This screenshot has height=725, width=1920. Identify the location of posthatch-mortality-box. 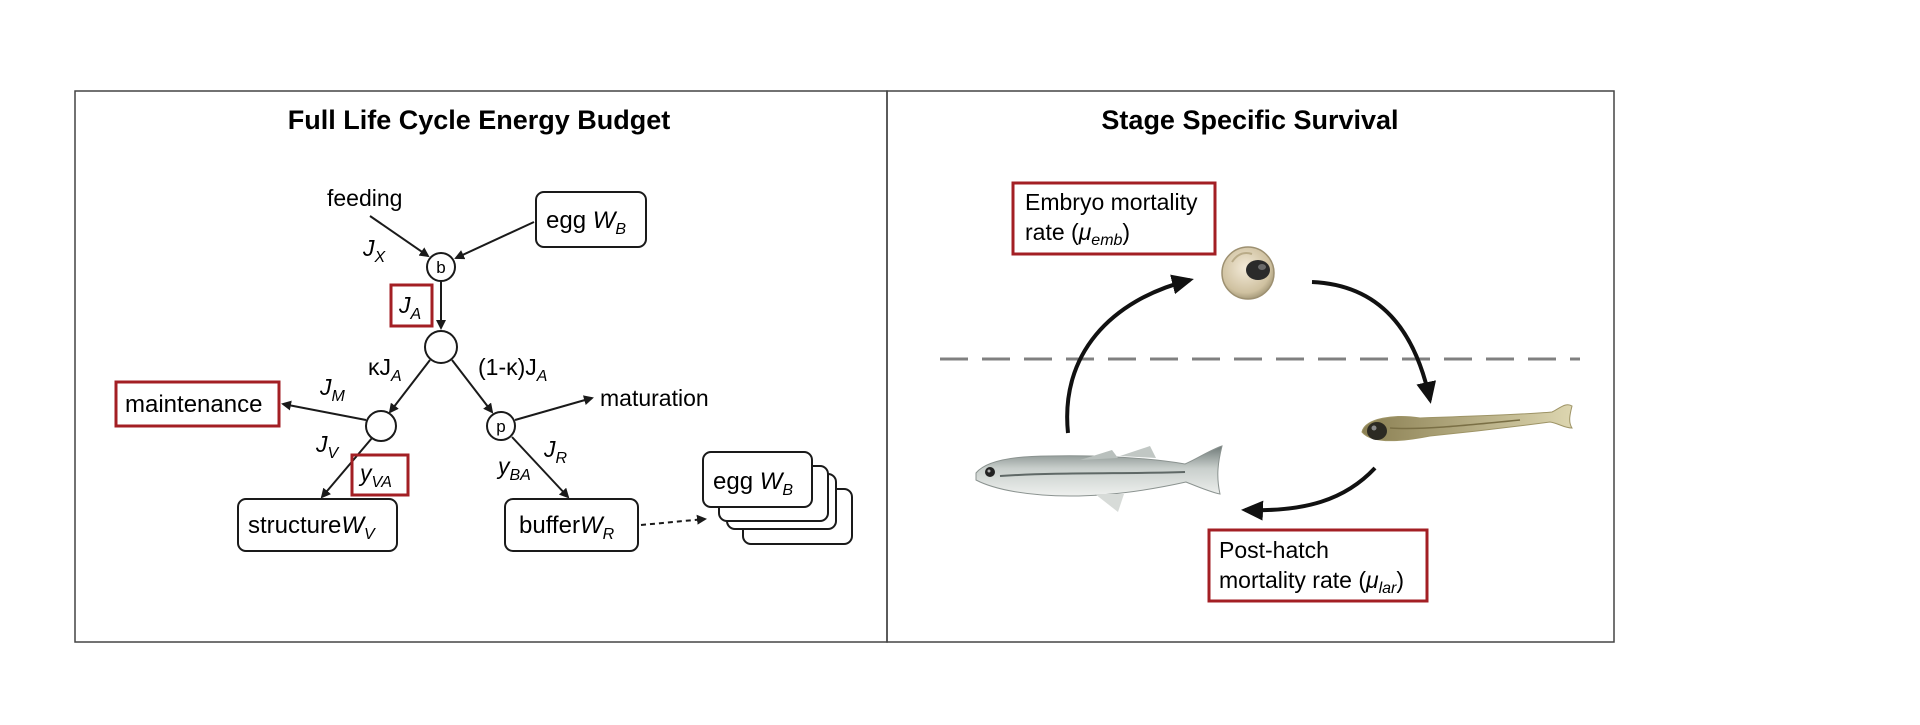
(1318, 565).